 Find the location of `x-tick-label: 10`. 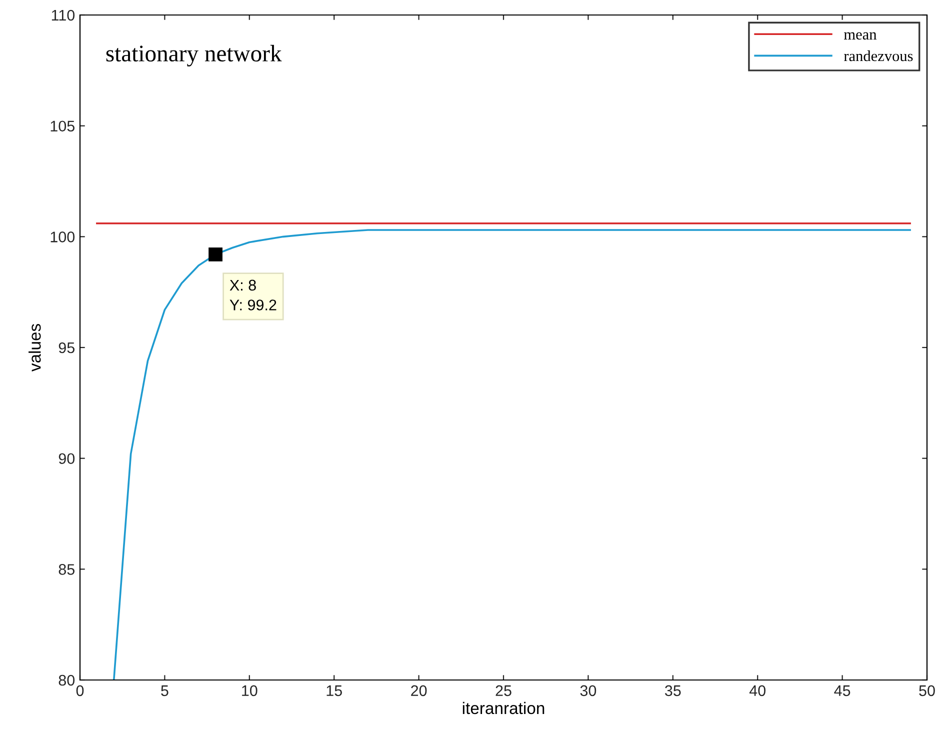

x-tick-label: 10 is located at coordinates (250, 690).